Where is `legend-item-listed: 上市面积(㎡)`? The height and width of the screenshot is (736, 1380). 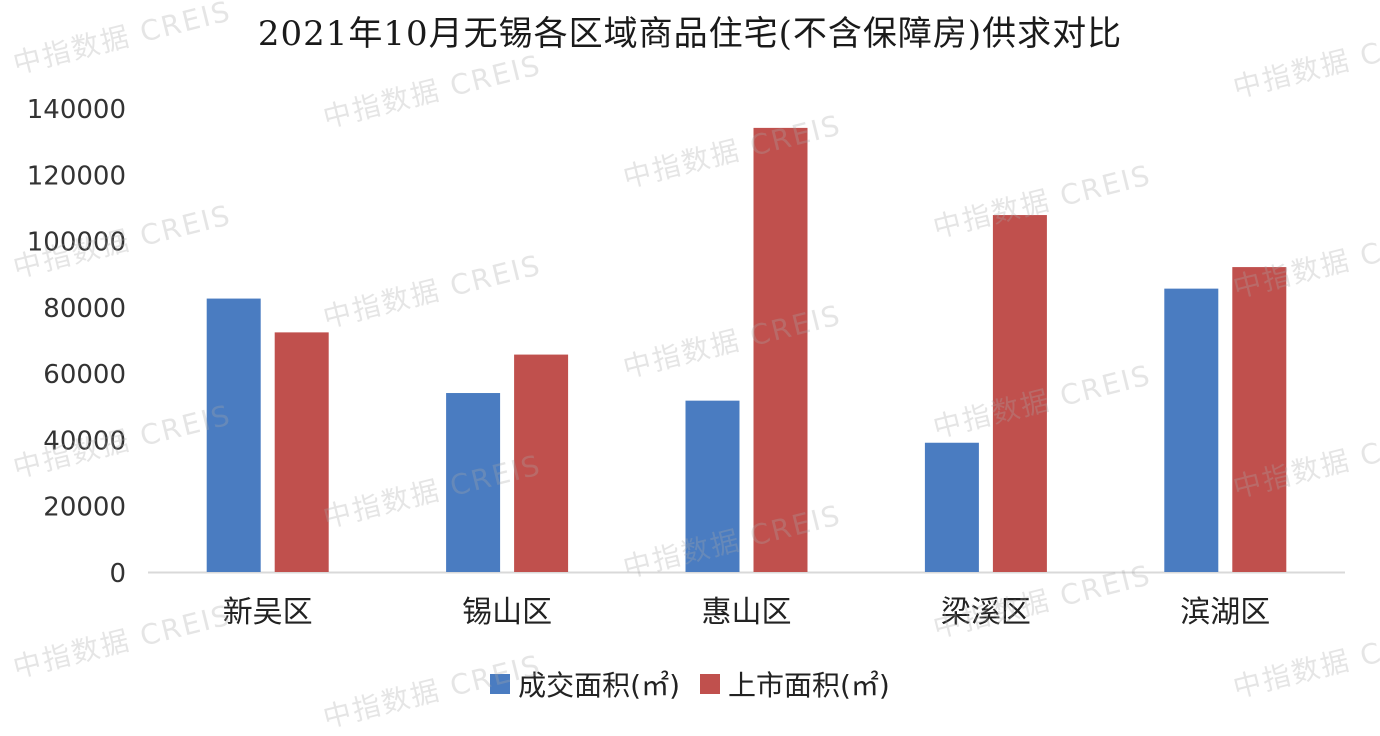 legend-item-listed: 上市面积(㎡) is located at coordinates (795, 684).